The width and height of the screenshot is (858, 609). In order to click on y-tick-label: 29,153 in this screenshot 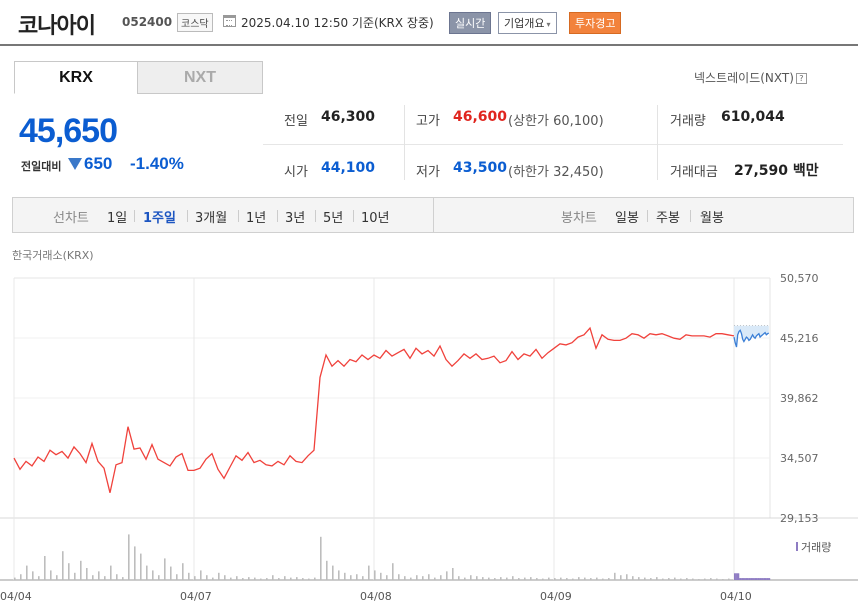, I will do `click(799, 518)`.